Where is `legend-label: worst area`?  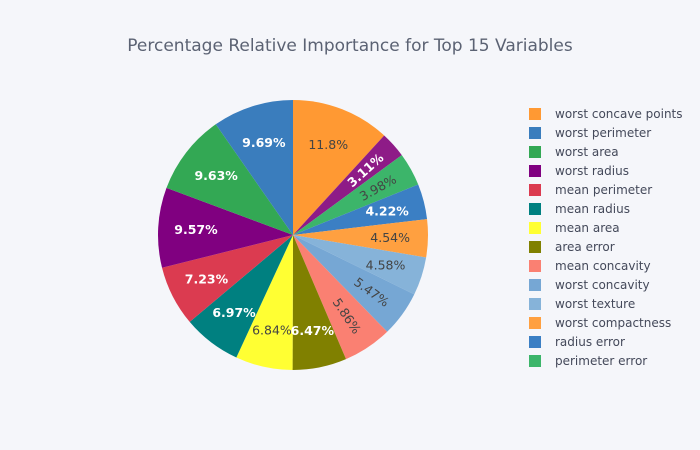 legend-label: worst area is located at coordinates (587, 152).